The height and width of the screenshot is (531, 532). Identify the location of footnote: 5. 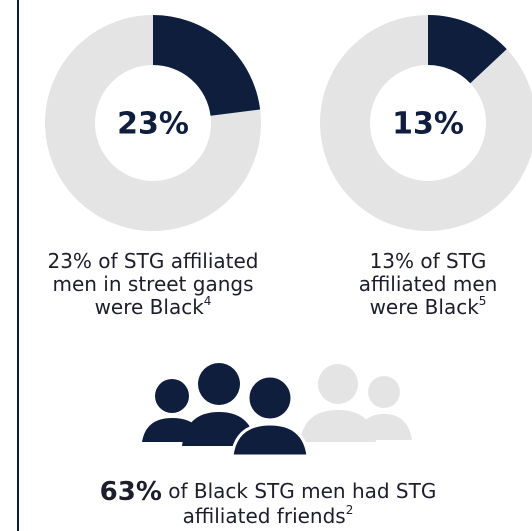
(483, 301).